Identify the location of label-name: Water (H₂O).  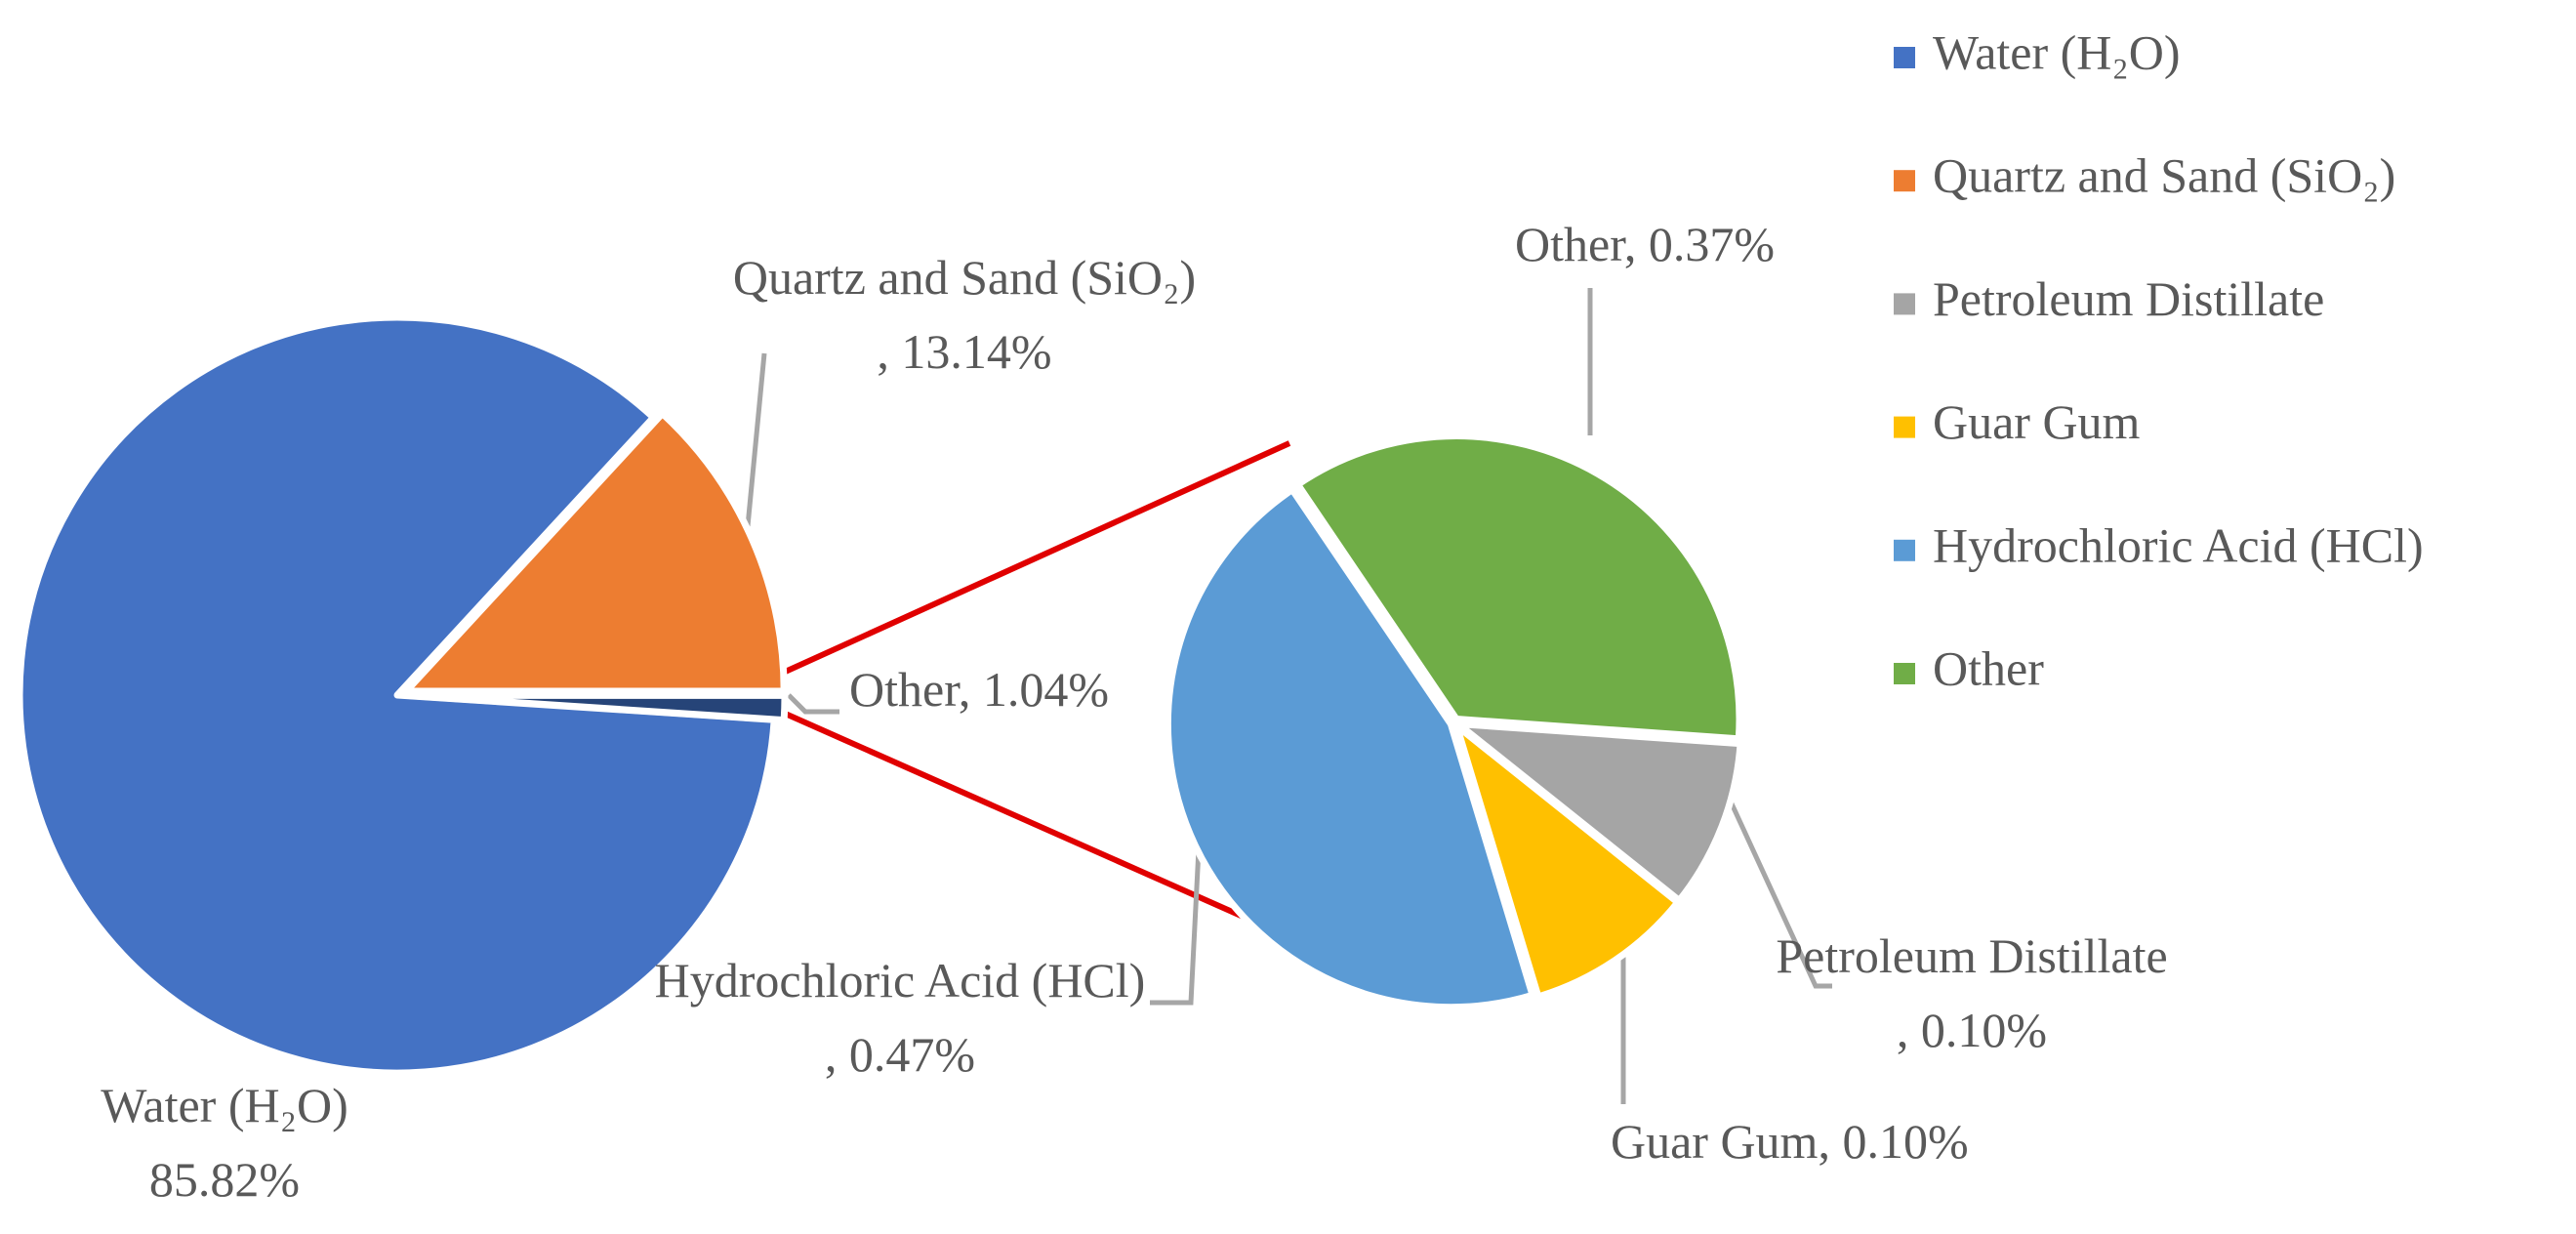
(224, 1105).